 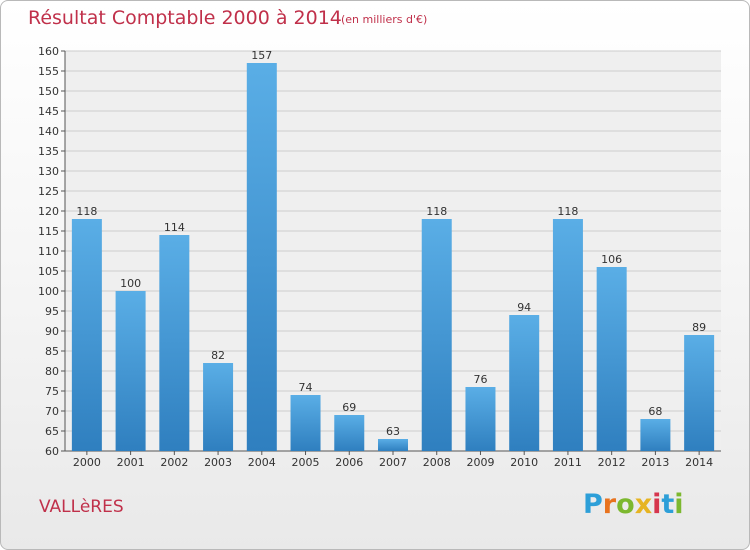 What do you see at coordinates (52, 391) in the screenshot?
I see `y-tick-label: 75` at bounding box center [52, 391].